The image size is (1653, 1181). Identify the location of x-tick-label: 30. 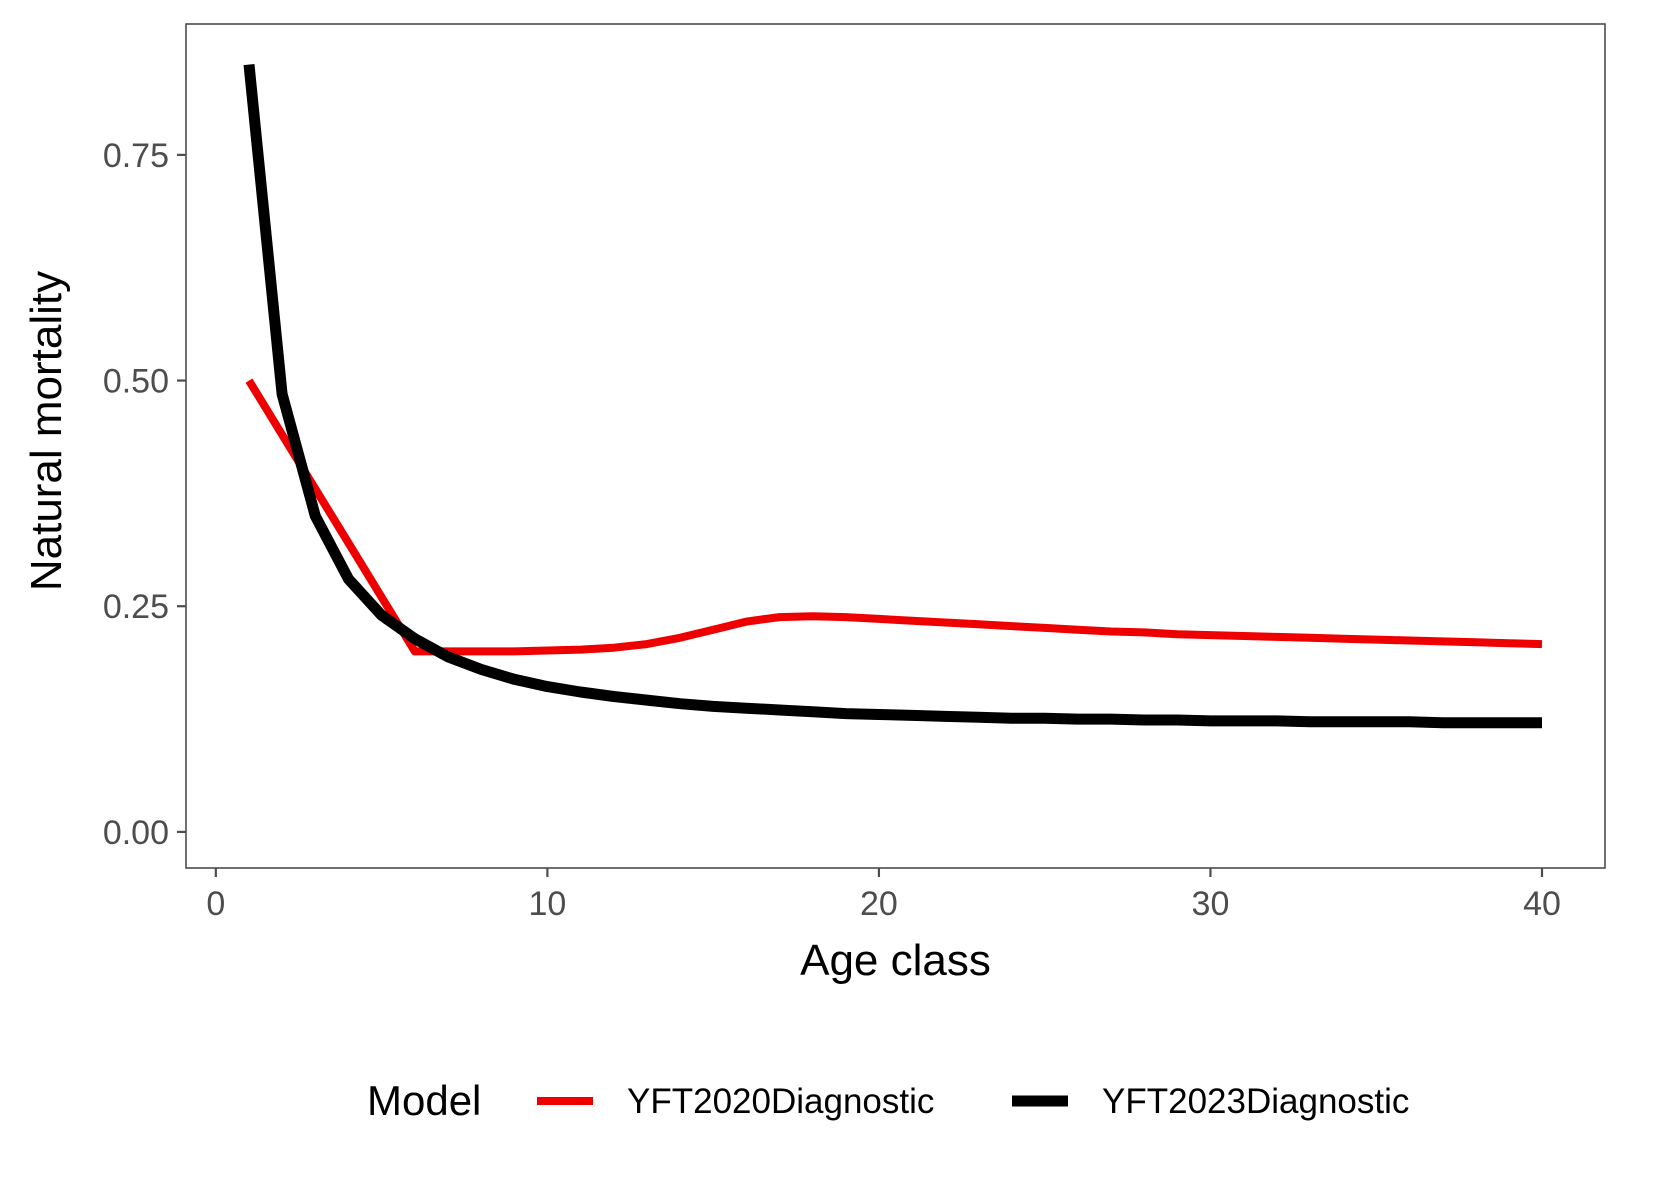
(1211, 904).